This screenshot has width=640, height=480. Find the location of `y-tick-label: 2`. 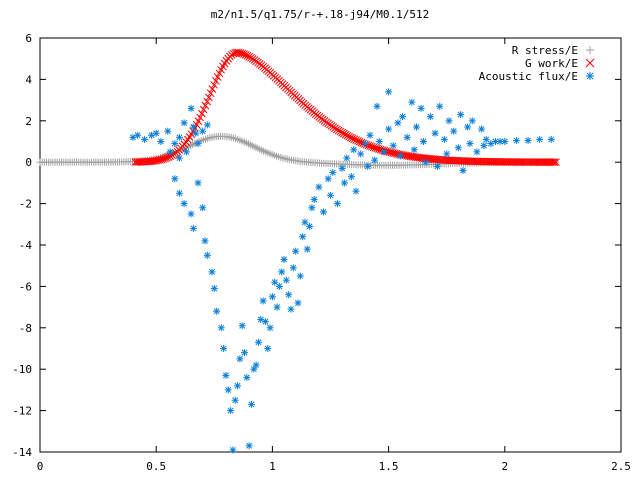

y-tick-label: 2 is located at coordinates (28, 121).